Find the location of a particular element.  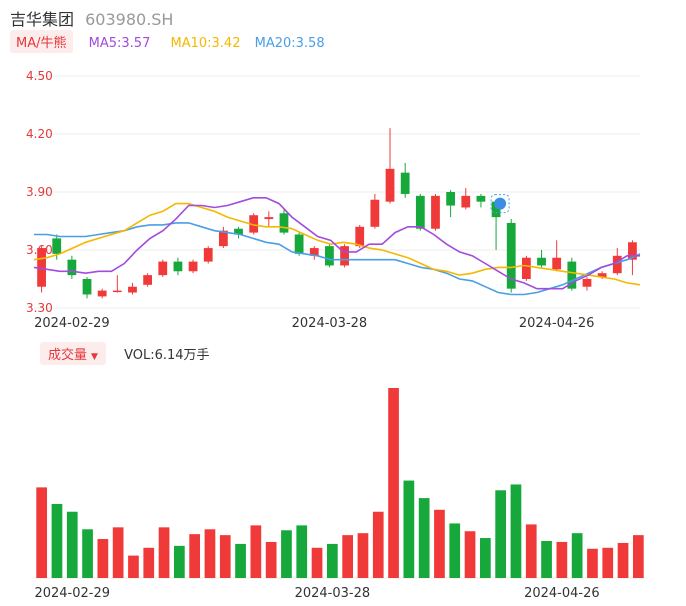

ma-indicator-selector: MA/牛熊 is located at coordinates (41, 41).